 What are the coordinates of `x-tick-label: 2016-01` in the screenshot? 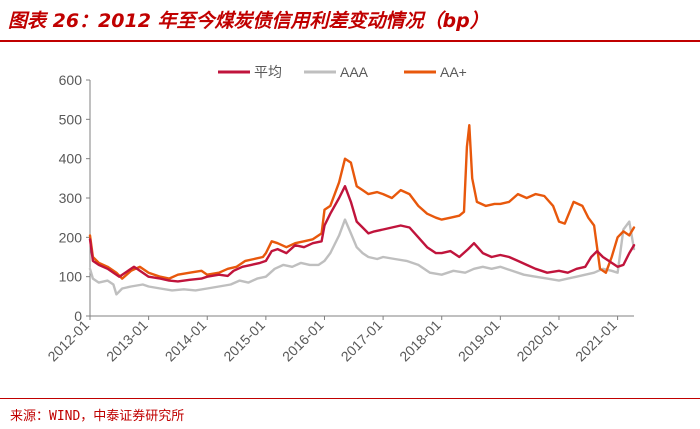 It's located at (303, 341).